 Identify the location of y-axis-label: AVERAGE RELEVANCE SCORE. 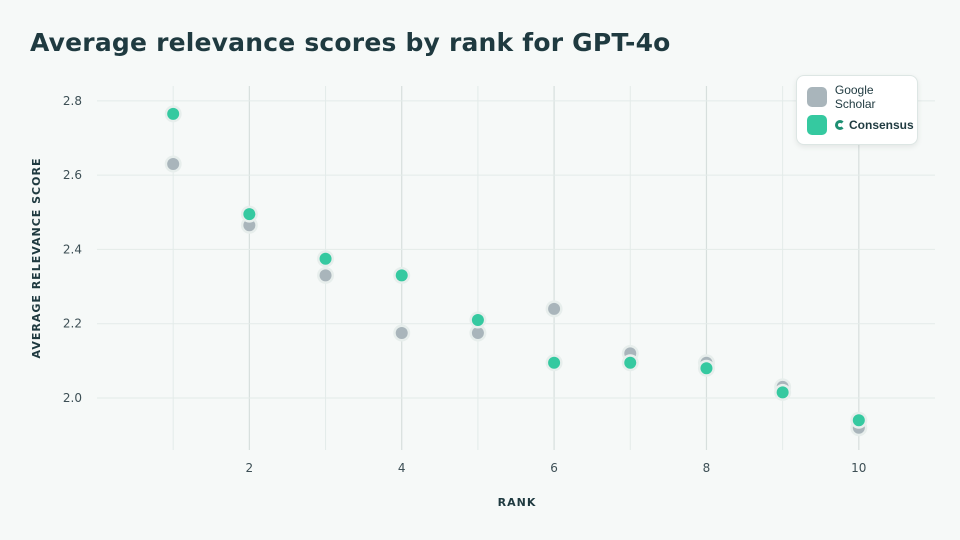
(36, 258).